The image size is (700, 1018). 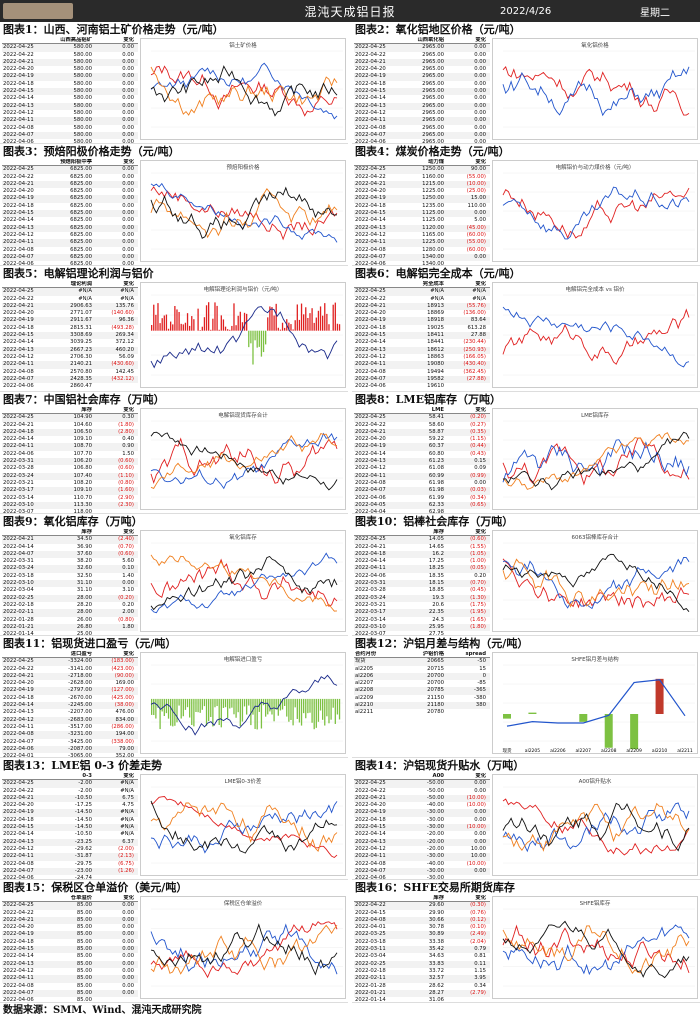 What do you see at coordinates (18, 1000) in the screenshot?
I see `table-cell: 2022-04-06` at bounding box center [18, 1000].